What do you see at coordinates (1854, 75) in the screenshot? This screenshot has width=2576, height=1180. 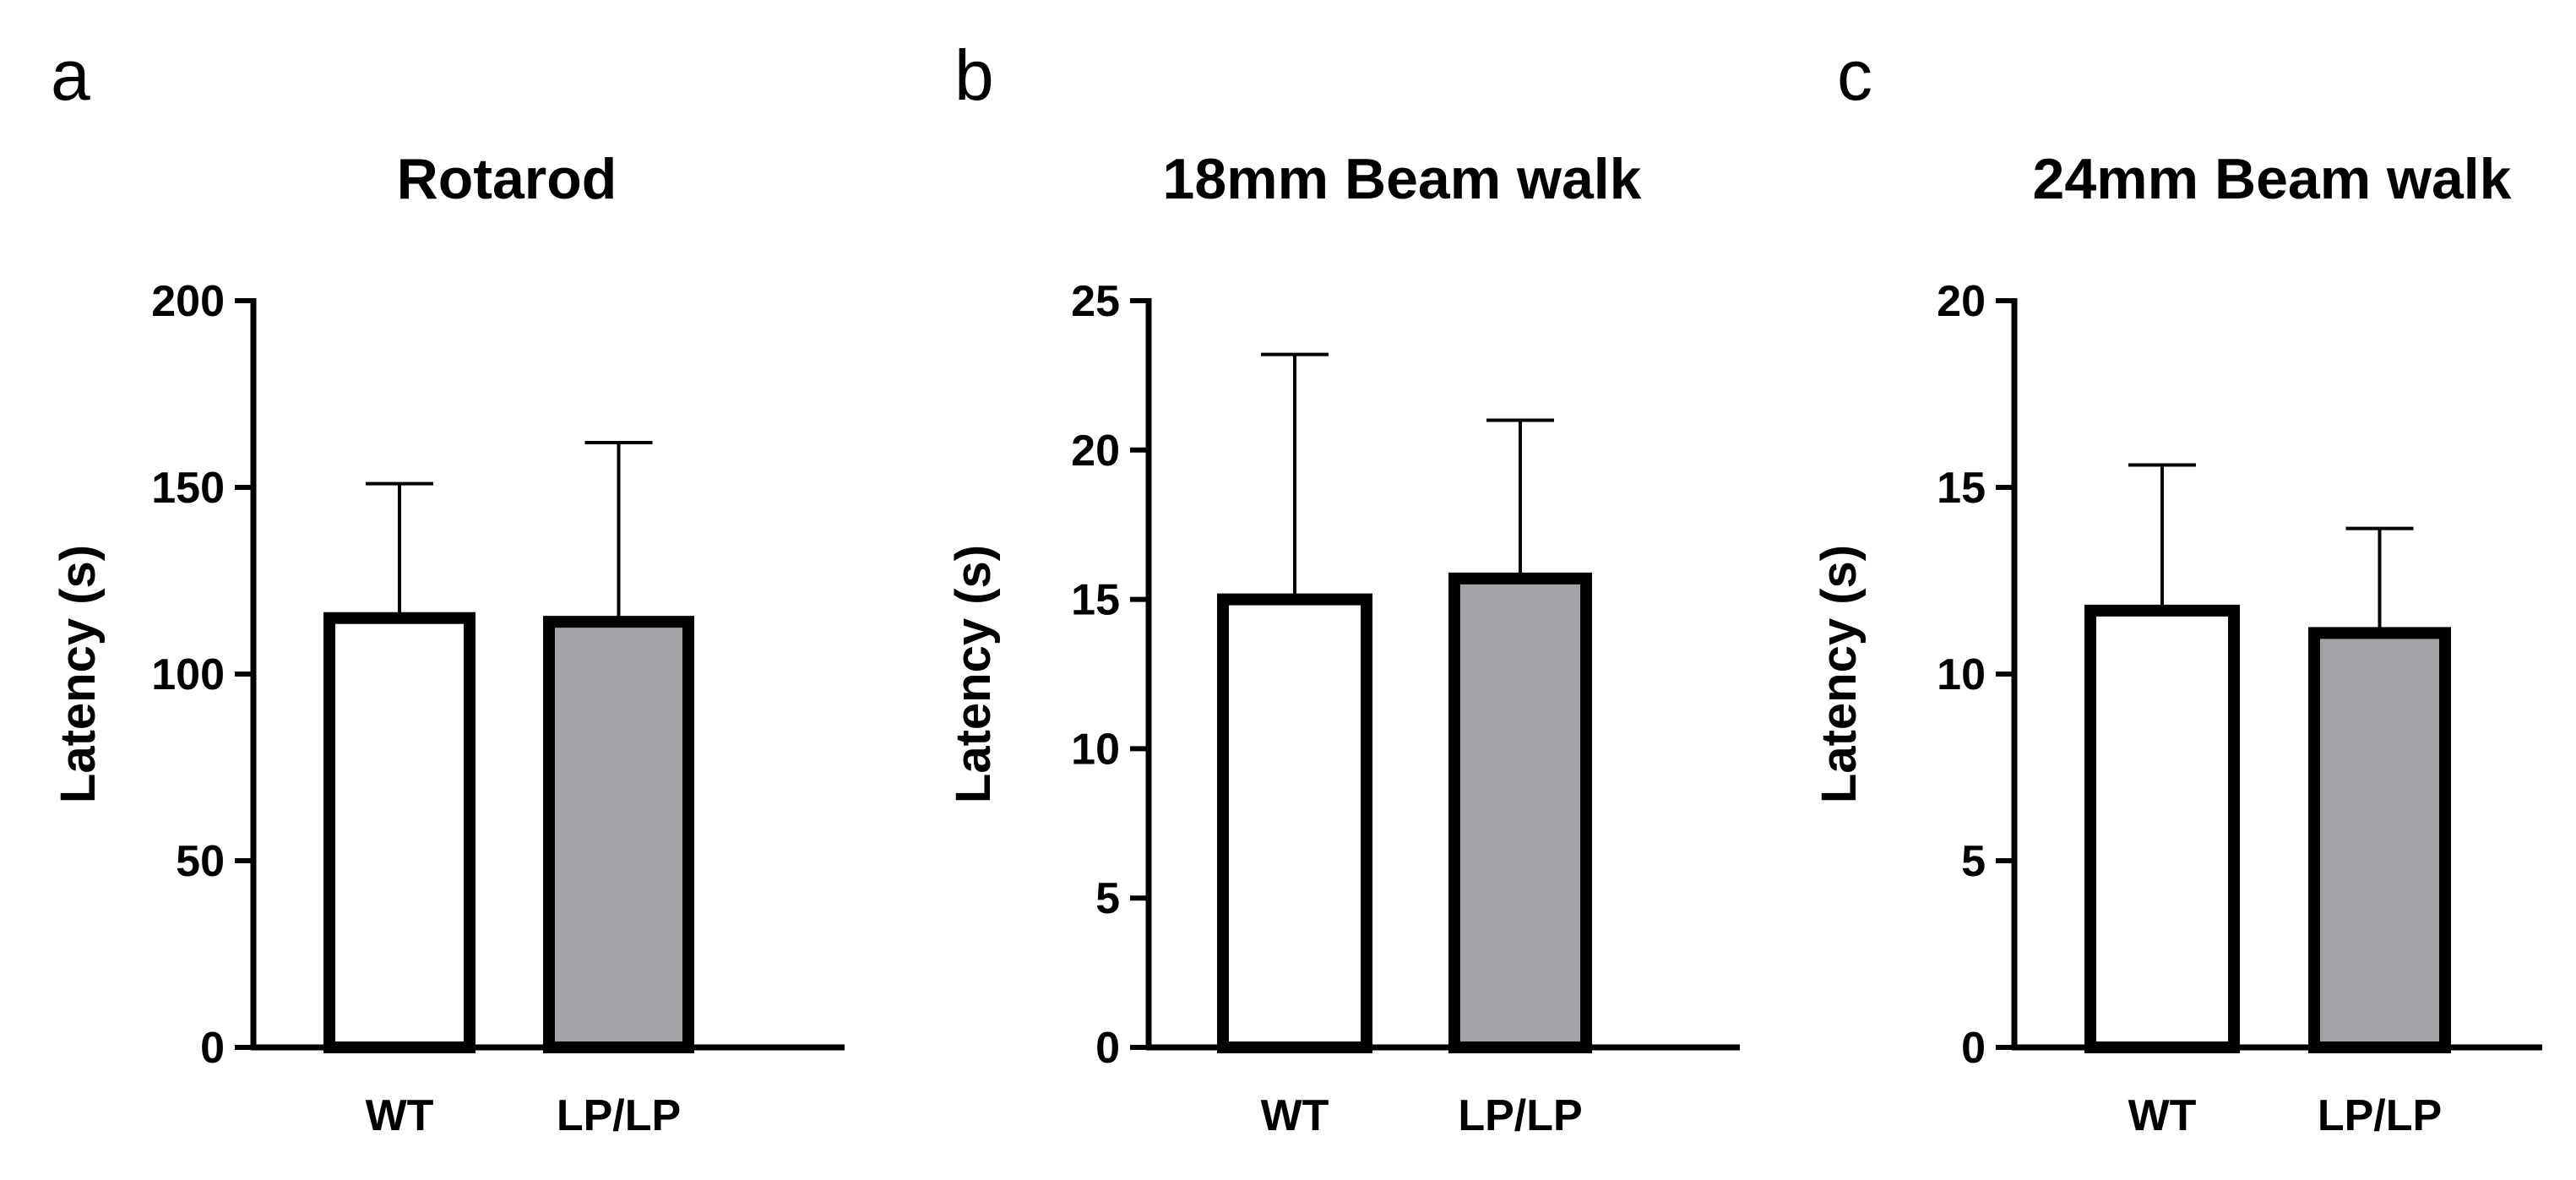 I see `panel-letter: c` at bounding box center [1854, 75].